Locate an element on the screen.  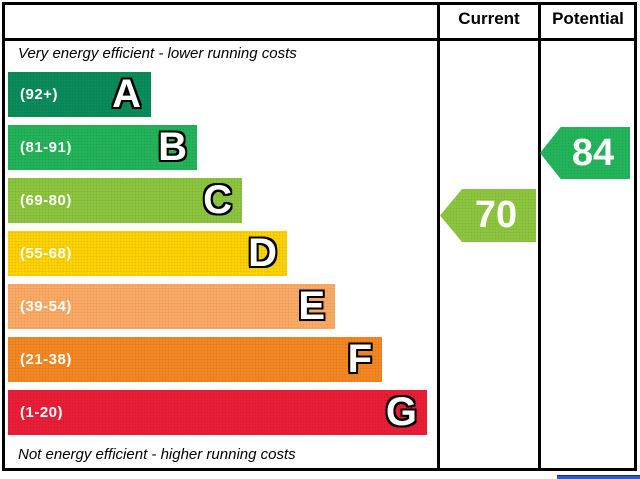
band-C: (69-80) C is located at coordinates (125, 200).